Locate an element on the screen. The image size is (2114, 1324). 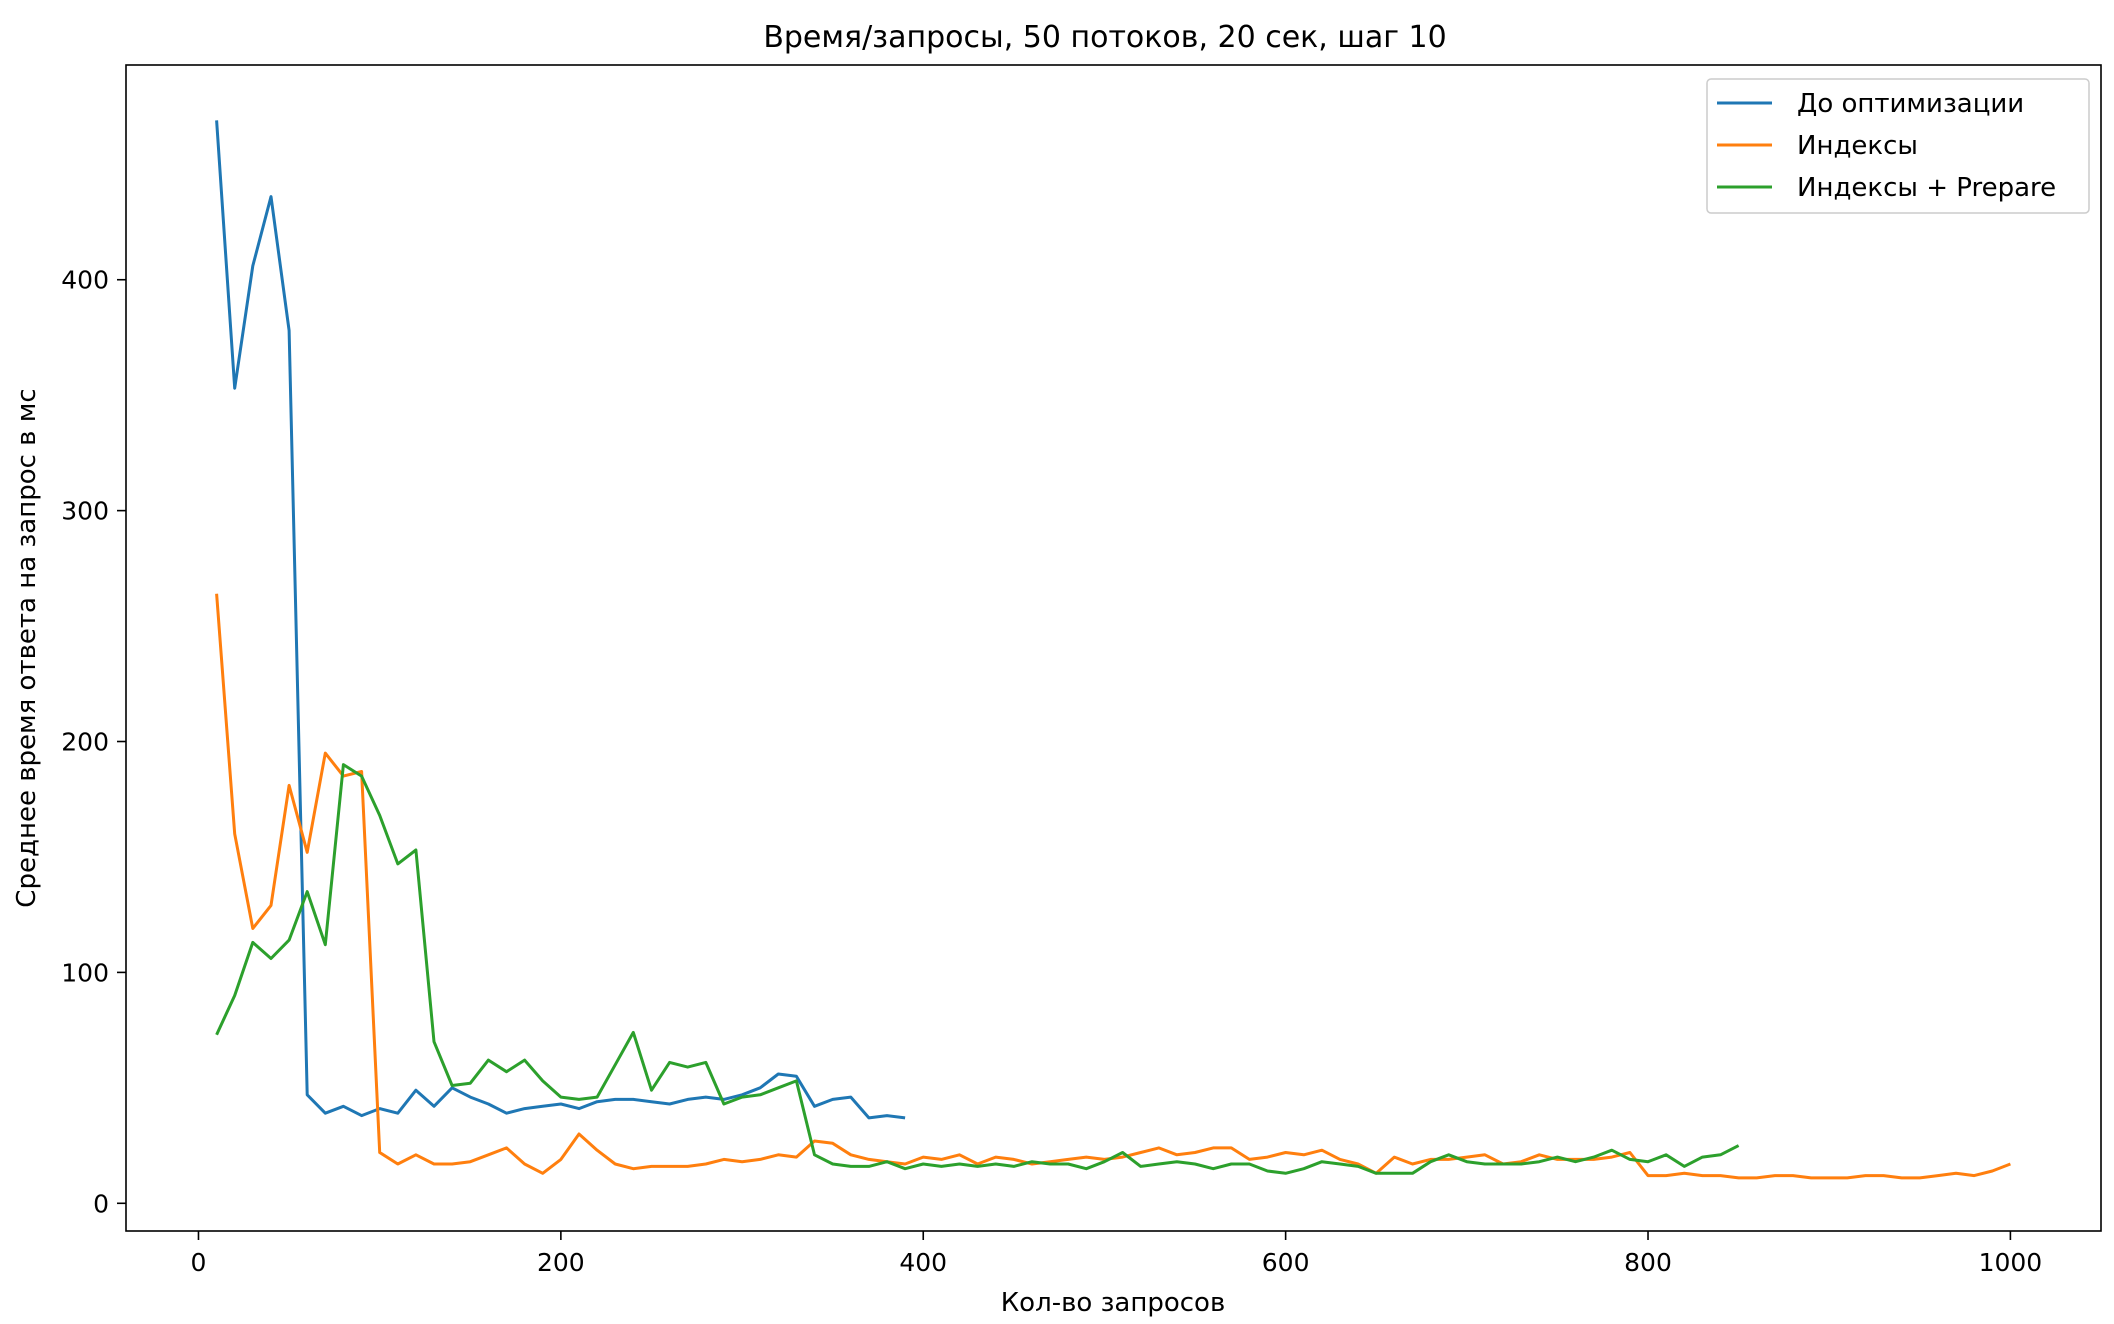
x-tick-label: 600 is located at coordinates (1286, 1262).